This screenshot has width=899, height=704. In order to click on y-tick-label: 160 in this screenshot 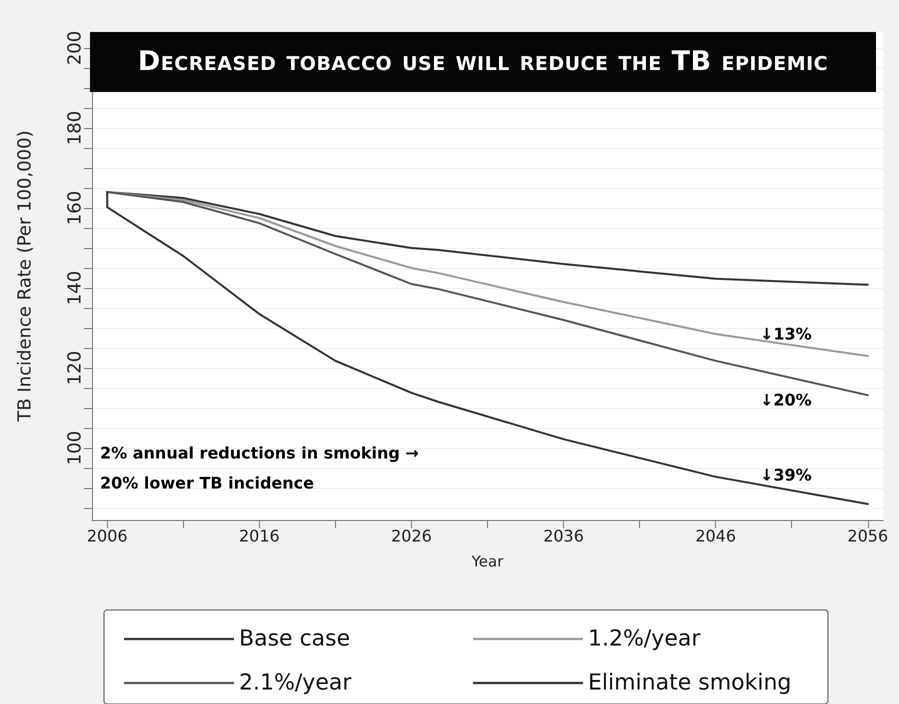, I will do `click(75, 208)`.